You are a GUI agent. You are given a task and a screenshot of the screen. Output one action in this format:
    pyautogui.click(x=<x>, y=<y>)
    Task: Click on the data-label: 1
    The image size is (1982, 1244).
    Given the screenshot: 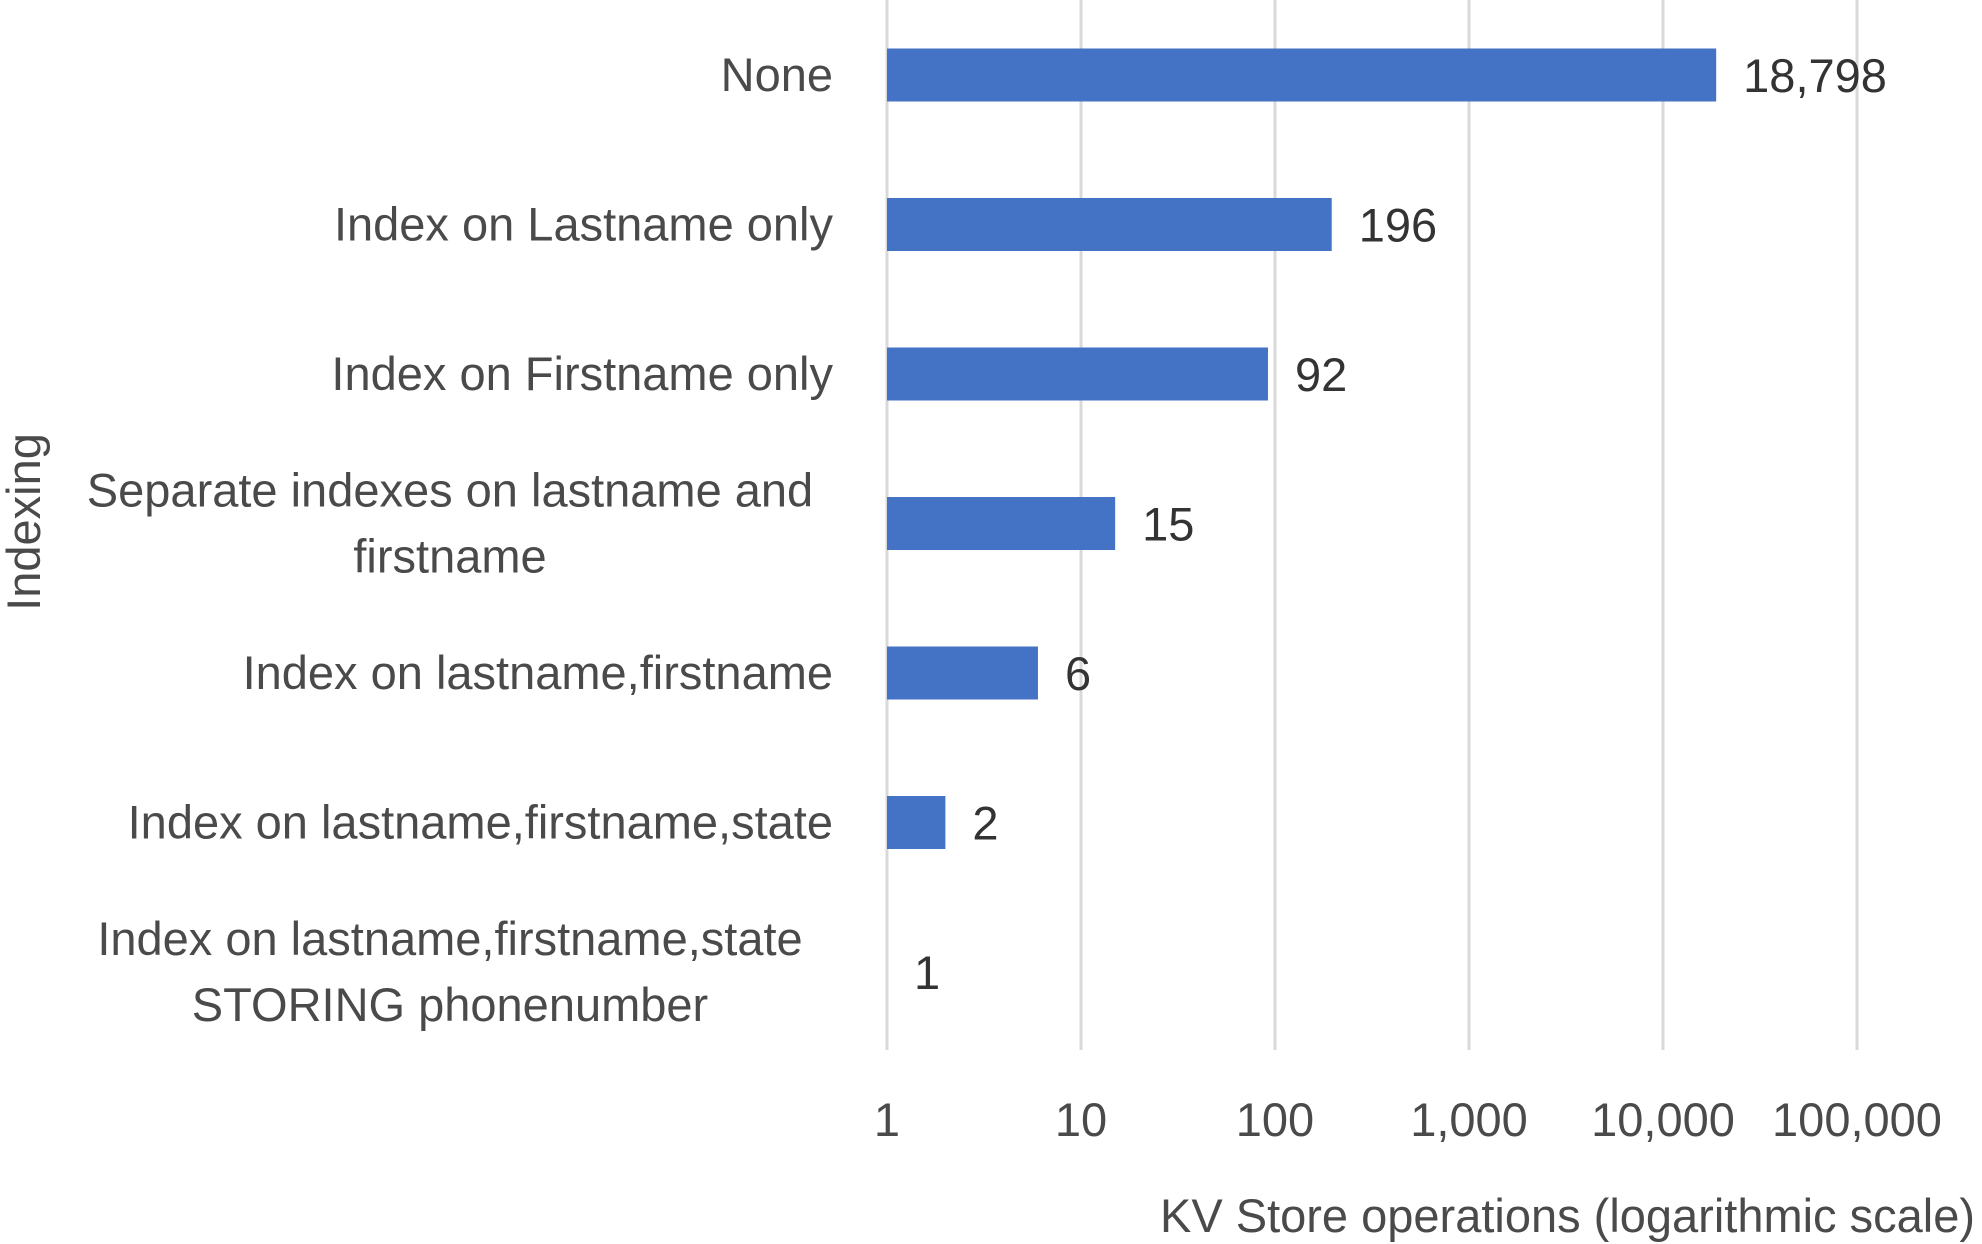 What is the action you would take?
    pyautogui.click(x=927, y=972)
    